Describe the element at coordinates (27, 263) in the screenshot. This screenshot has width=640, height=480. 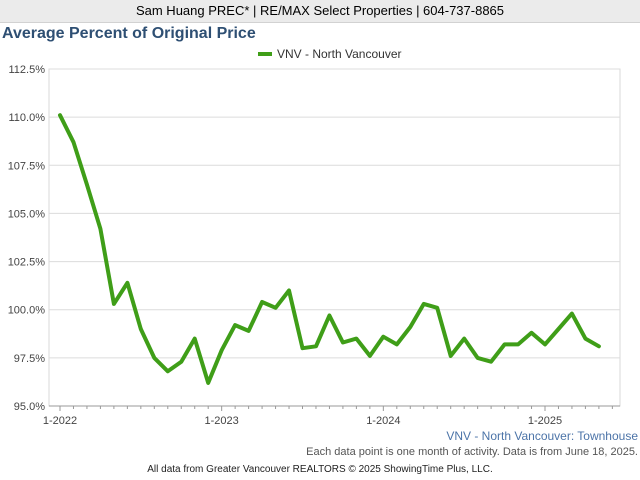
I see `y-tick-label: 102.5%` at that location.